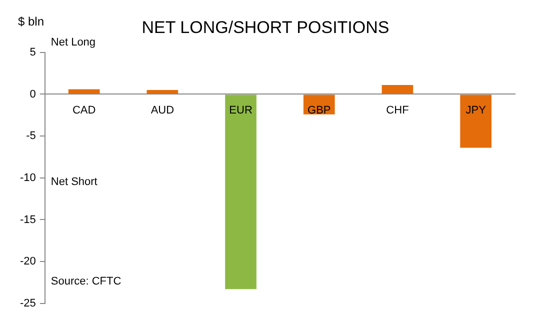  I want to click on annotation: Net Short, so click(74, 182).